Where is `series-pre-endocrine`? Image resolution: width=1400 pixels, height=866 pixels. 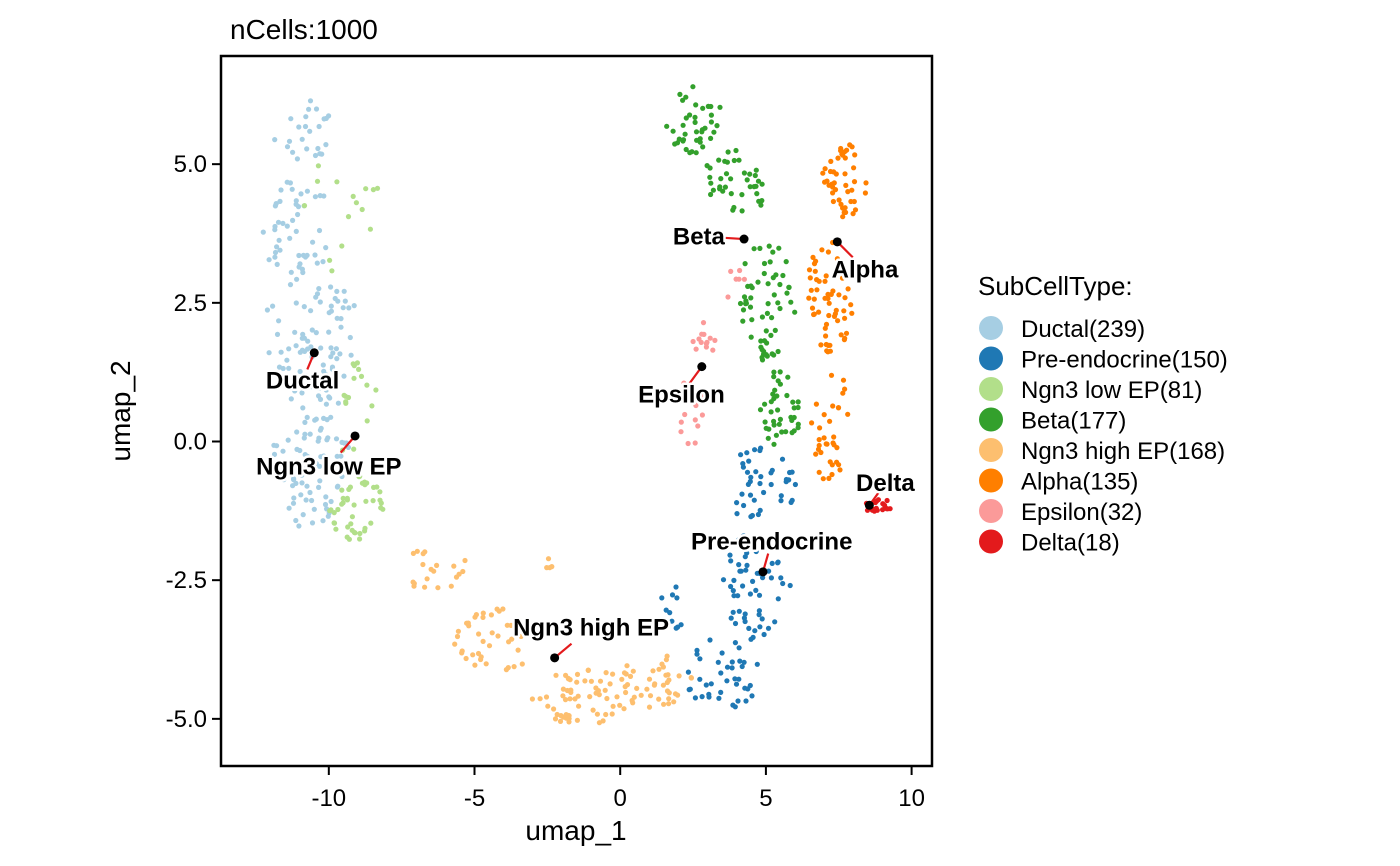
series-pre-endocrine is located at coordinates (729, 577).